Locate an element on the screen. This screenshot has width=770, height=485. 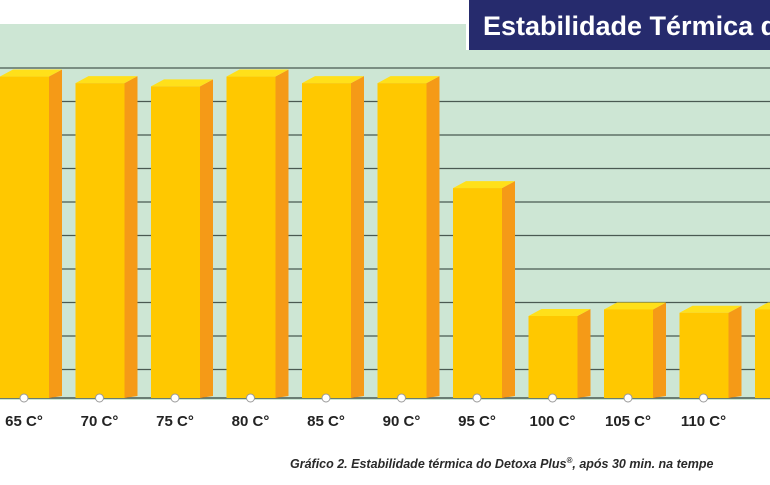
x-tick-label: 105 C° is located at coordinates (628, 421).